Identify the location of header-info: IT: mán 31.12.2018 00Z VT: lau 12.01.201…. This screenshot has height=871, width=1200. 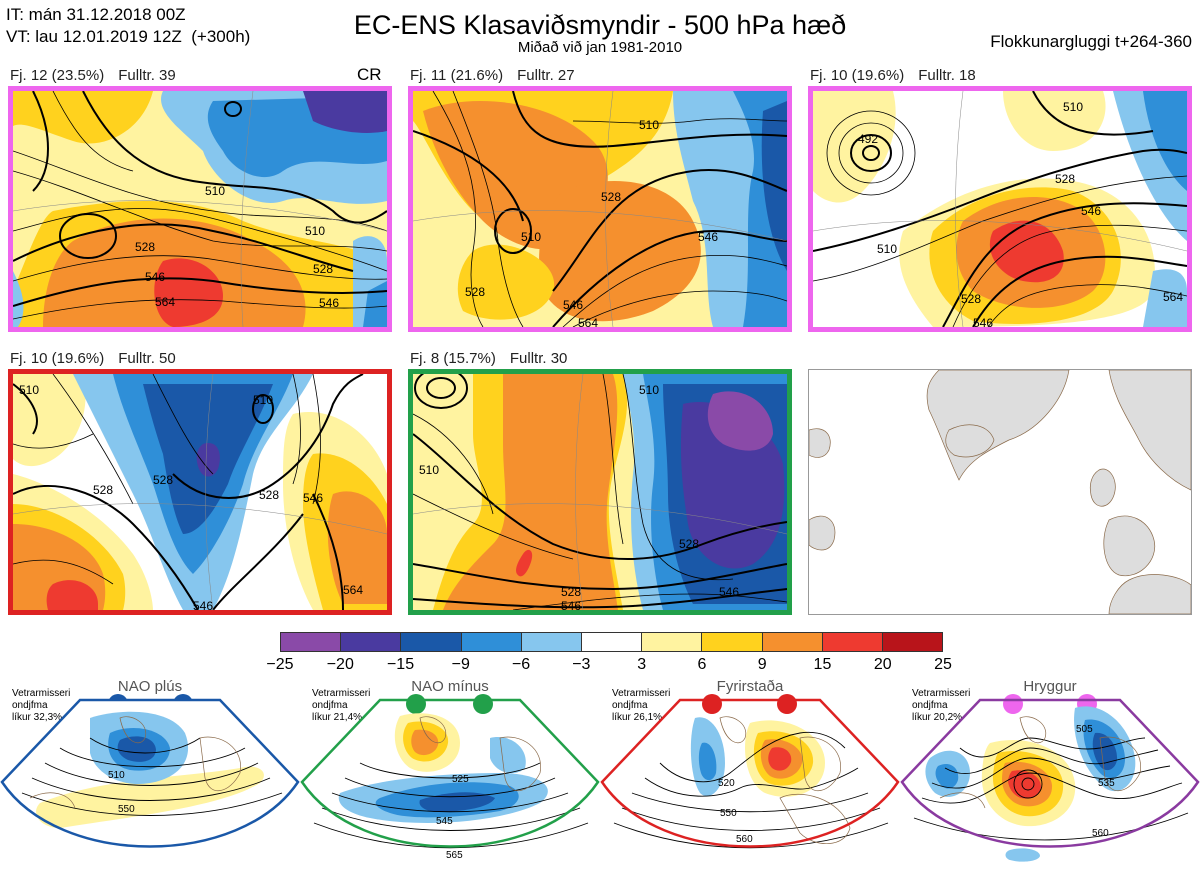
(128, 26).